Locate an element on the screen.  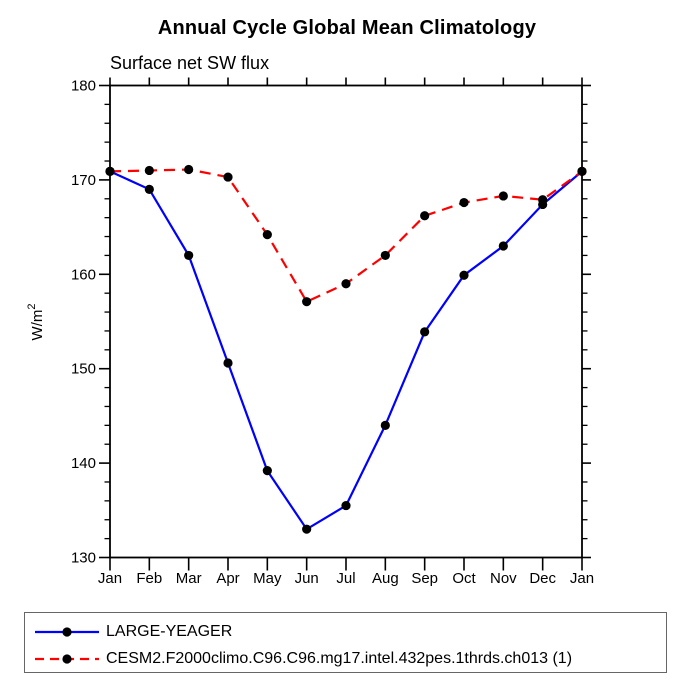
x-tick-label: Jul is located at coordinates (345, 578).